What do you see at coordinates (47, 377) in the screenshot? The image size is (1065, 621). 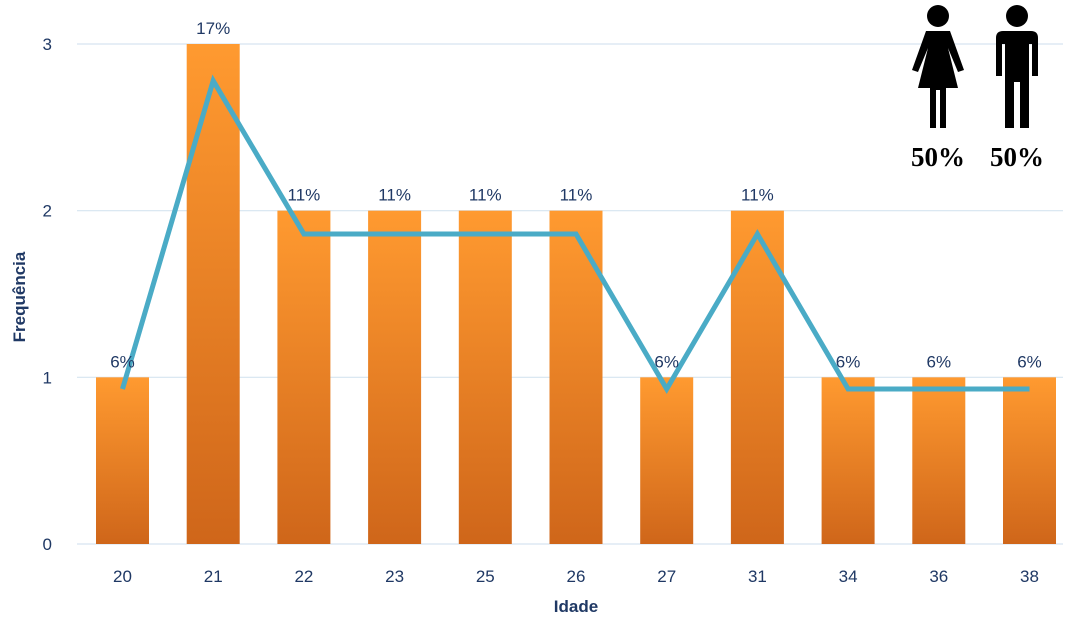 I see `y-tick-label: 1` at bounding box center [47, 377].